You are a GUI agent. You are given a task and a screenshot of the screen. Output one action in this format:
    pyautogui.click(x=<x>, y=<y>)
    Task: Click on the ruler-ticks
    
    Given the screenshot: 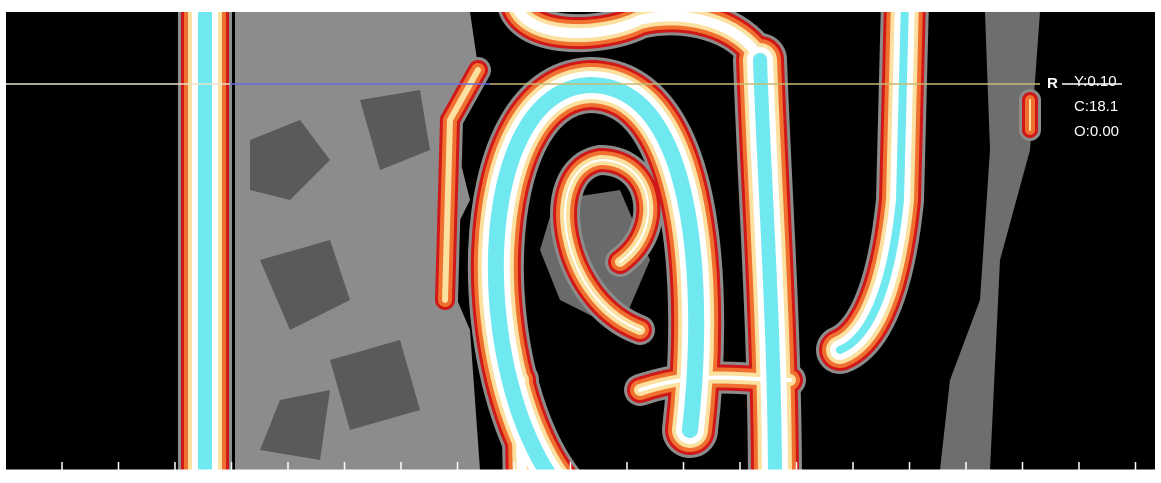 What is the action you would take?
    pyautogui.click(x=599, y=466)
    